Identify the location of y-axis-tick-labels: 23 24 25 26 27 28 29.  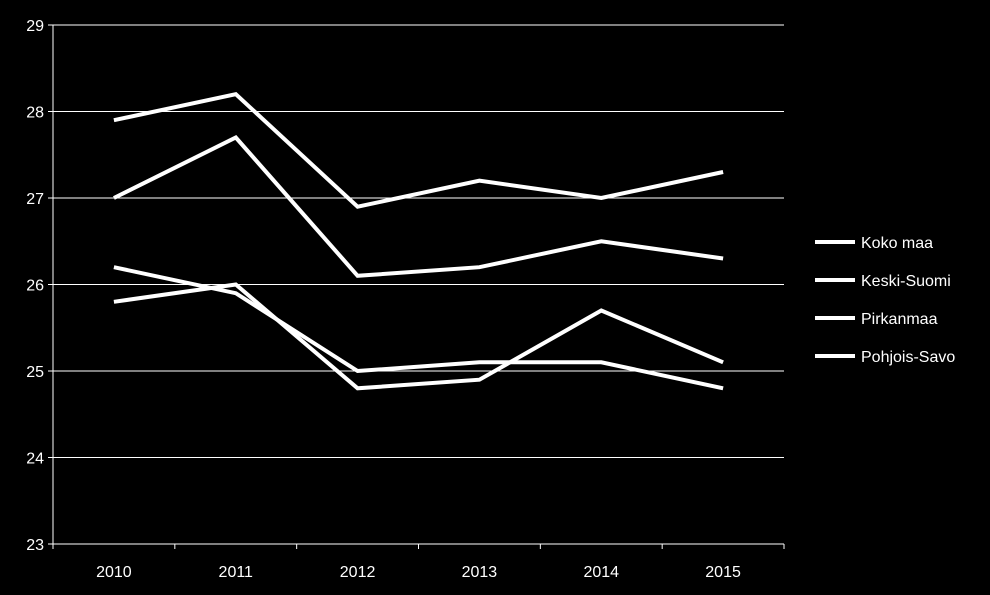
(35, 286).